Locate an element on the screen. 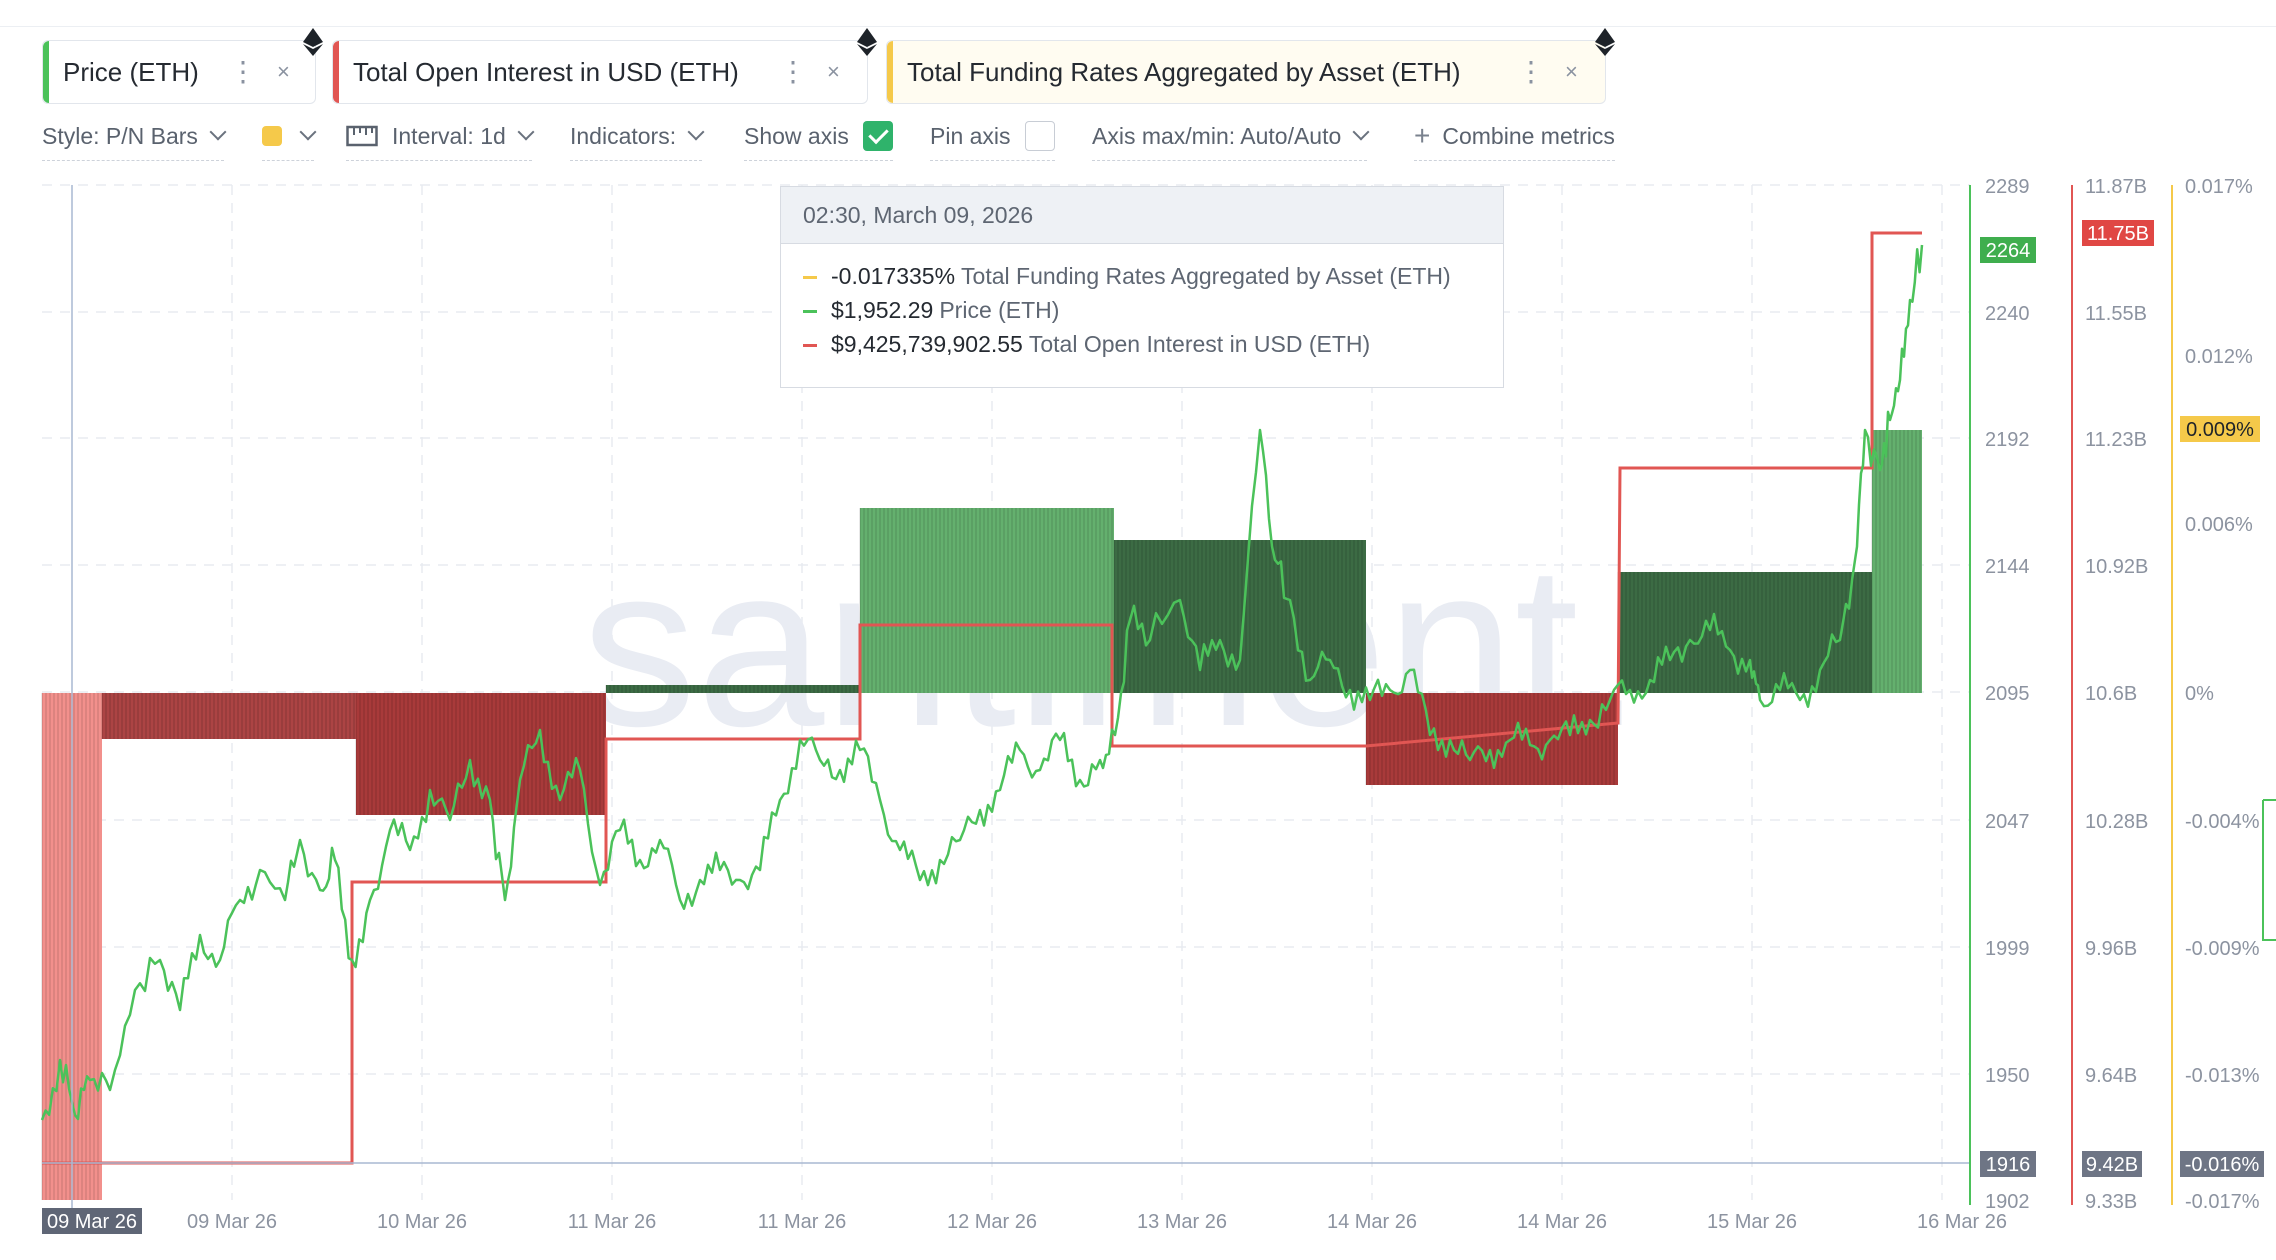 This screenshot has width=2276, height=1260. metric-tab-open-interest: Total Open Interest in USD (ETH) ⋮ × is located at coordinates (600, 72).